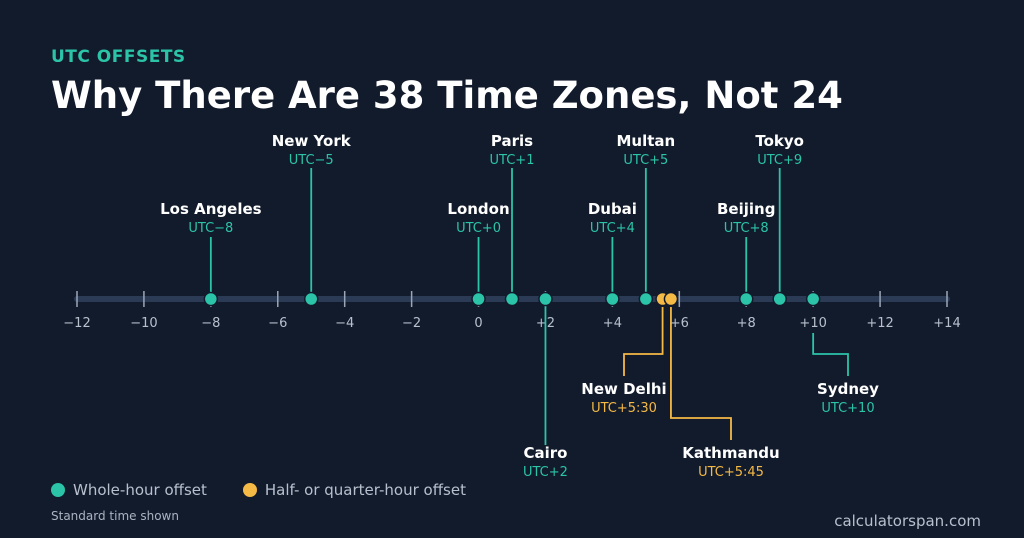 This screenshot has height=538, width=1024. Describe the element at coordinates (512, 141) in the screenshot. I see `city-label: Paris` at that location.